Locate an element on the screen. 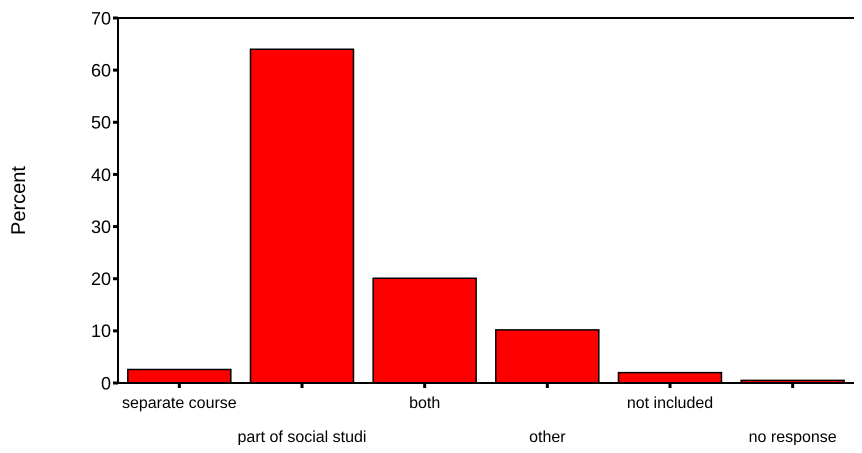 Image resolution: width=862 pixels, height=453 pixels. x-tick-label: not included is located at coordinates (670, 403).